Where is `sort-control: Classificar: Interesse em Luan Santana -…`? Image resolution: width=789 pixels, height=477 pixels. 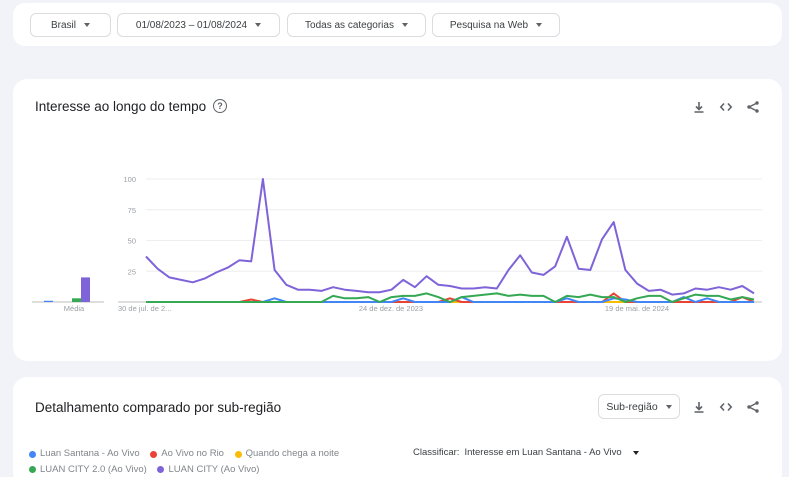 sort-control: Classificar: Interesse em Luan Santana -… is located at coordinates (526, 452).